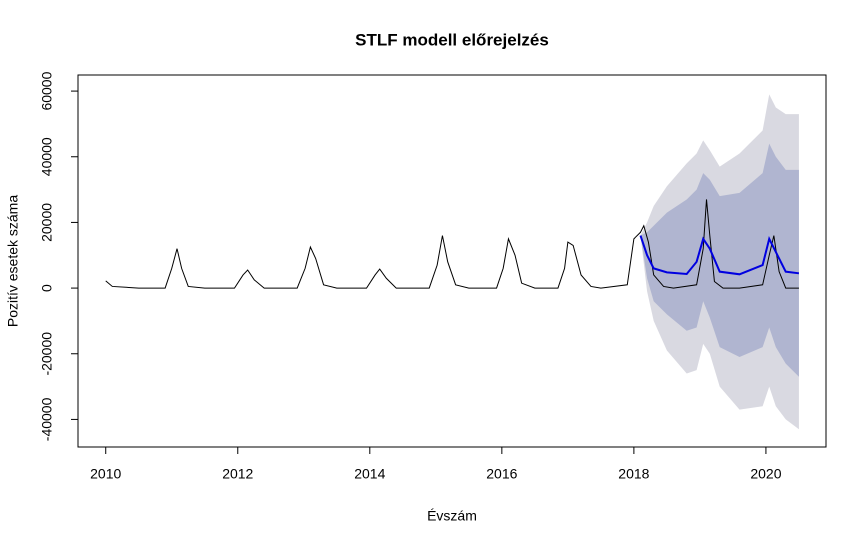 The width and height of the screenshot is (867, 550). What do you see at coordinates (47, 288) in the screenshot?
I see `y-tick-label: 0` at bounding box center [47, 288].